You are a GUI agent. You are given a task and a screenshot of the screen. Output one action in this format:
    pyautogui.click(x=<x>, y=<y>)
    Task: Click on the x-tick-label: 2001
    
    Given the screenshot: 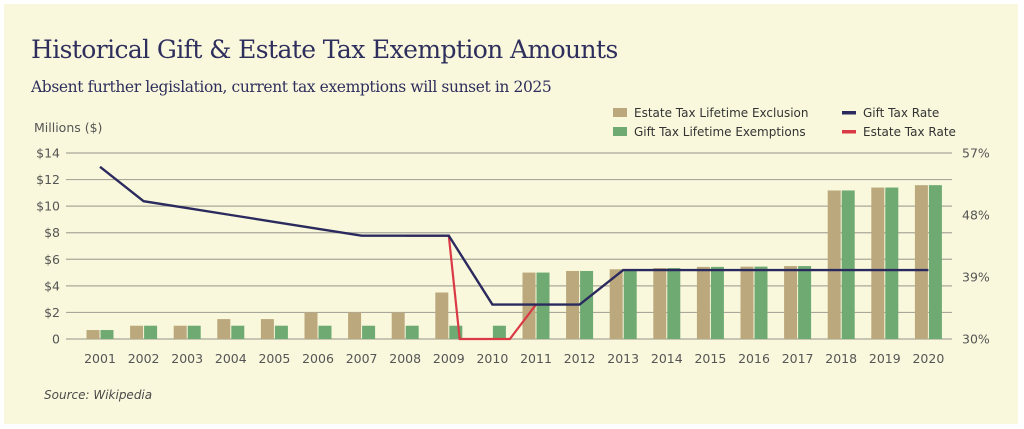 What is the action you would take?
    pyautogui.click(x=100, y=358)
    